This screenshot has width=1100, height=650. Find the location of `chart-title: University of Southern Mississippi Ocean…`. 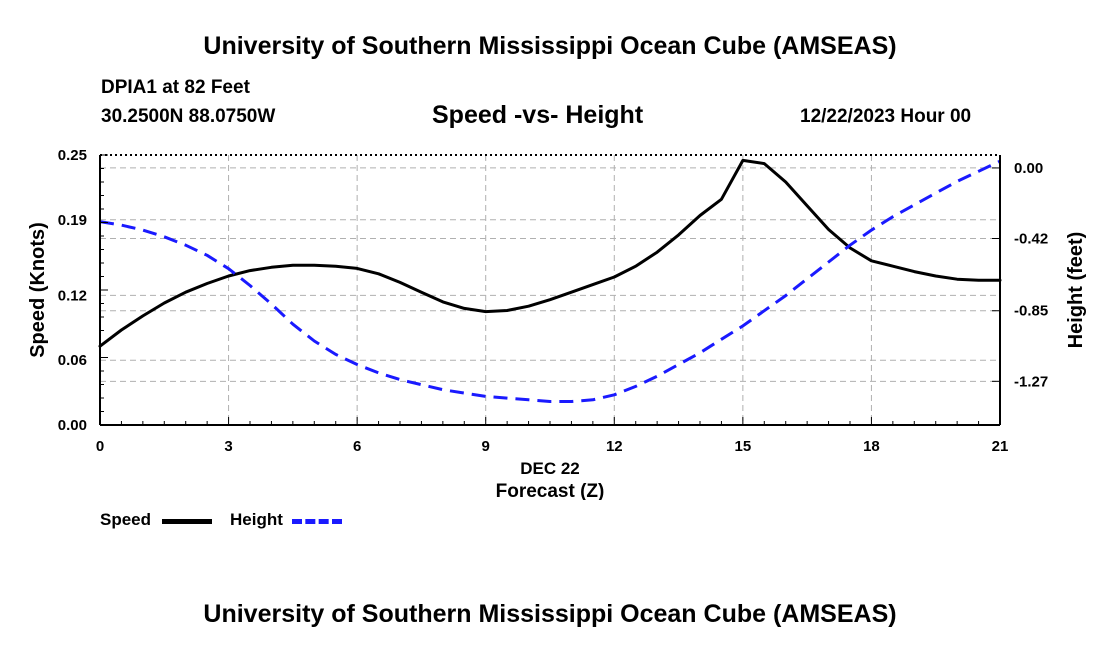

chart-title: University of Southern Mississippi Ocean… is located at coordinates (550, 46).